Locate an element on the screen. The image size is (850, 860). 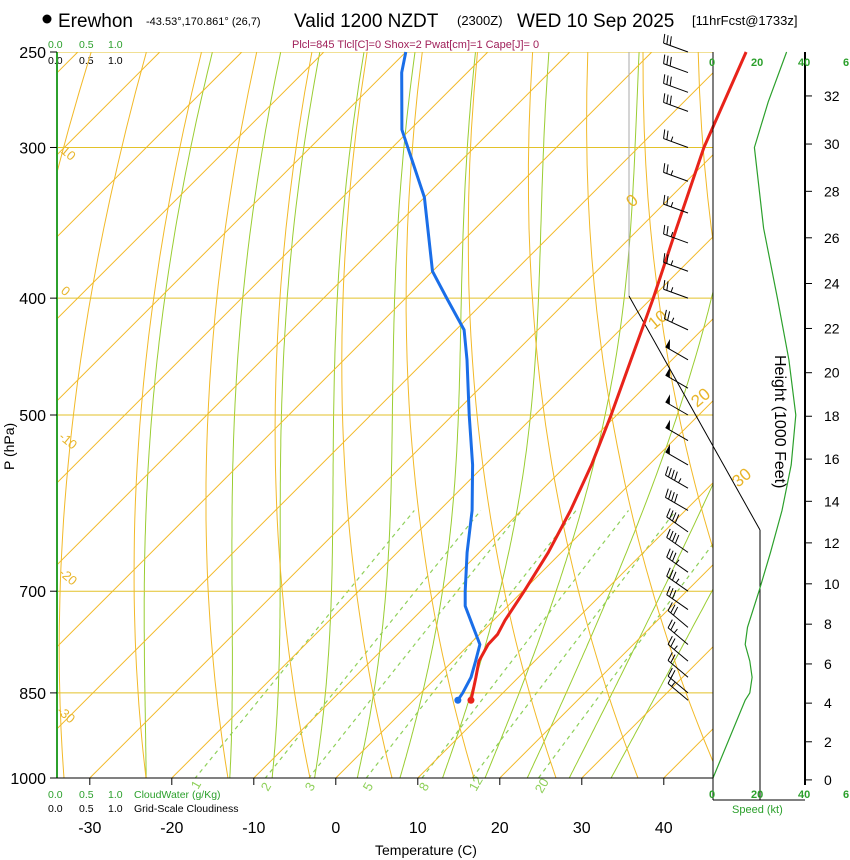
forecast-info: [11hrFcst@1733z] is located at coordinates (744, 20).